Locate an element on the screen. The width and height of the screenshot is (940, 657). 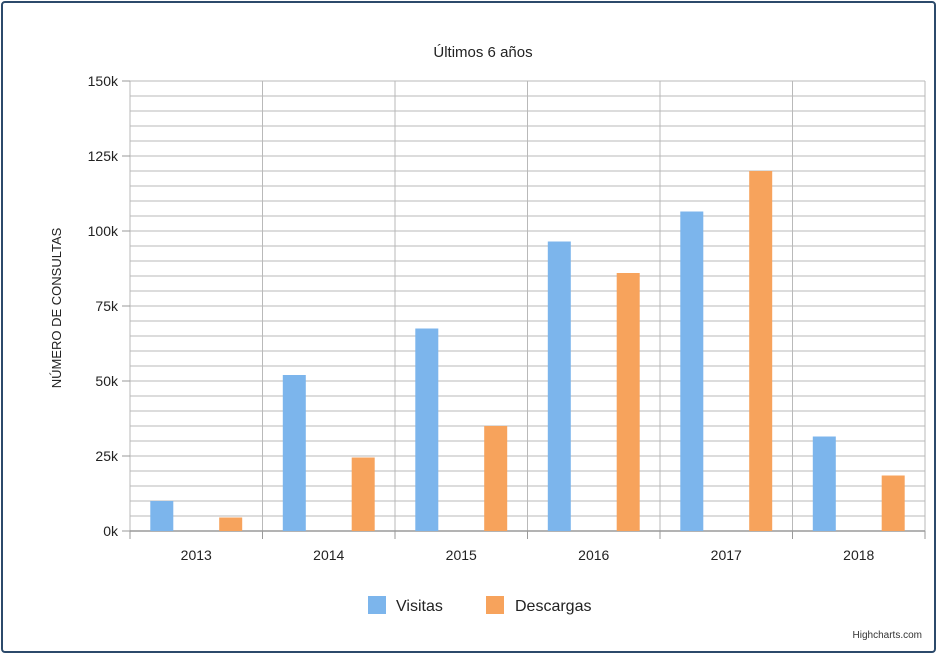
bar-visitas-2018 is located at coordinates (824, 484).